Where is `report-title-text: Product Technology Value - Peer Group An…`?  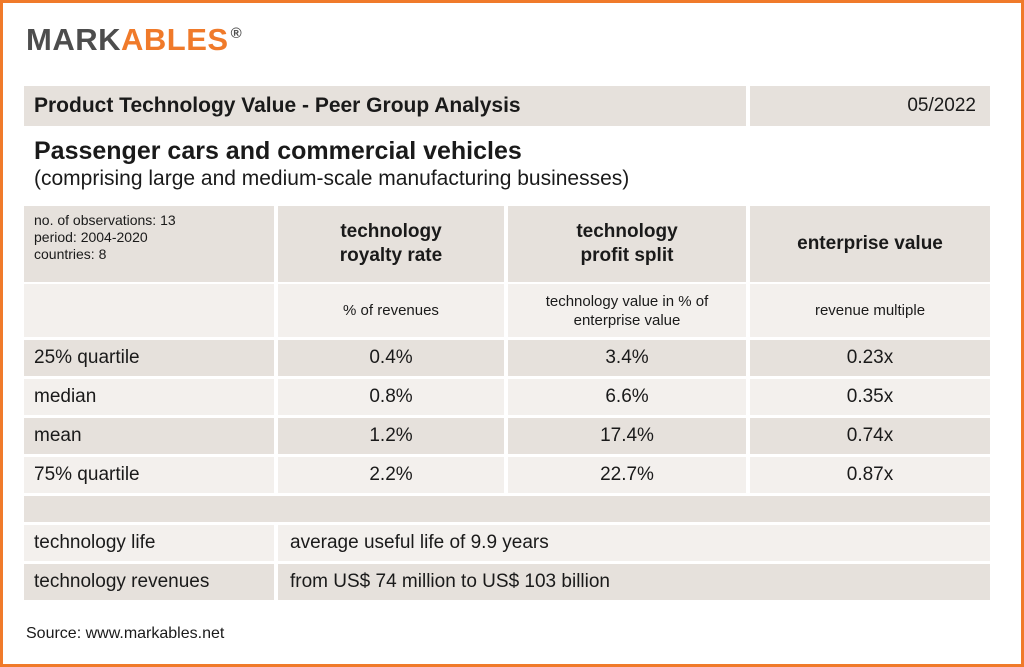 report-title-text: Product Technology Value - Peer Group An… is located at coordinates (277, 105).